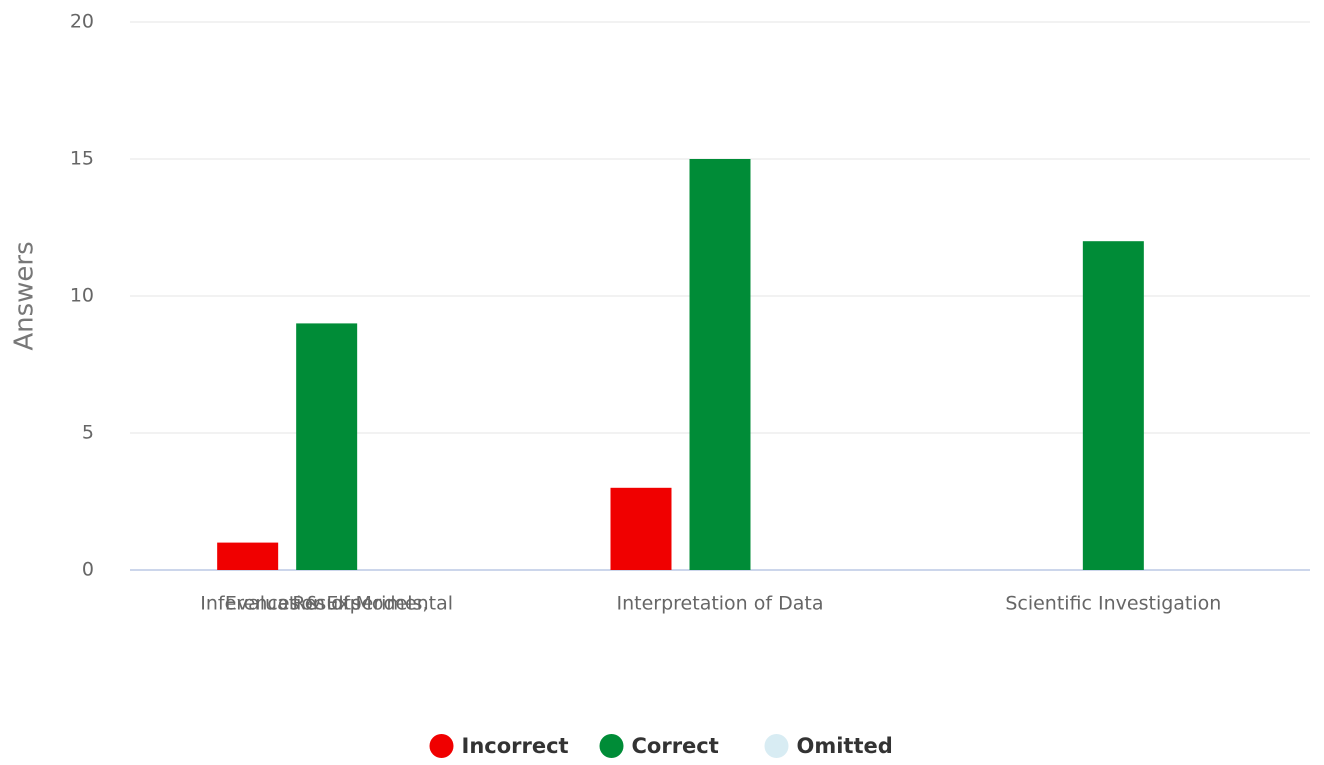 This screenshot has width=1324, height=765. What do you see at coordinates (82, 159) in the screenshot?
I see `y-tick-label: 15` at bounding box center [82, 159].